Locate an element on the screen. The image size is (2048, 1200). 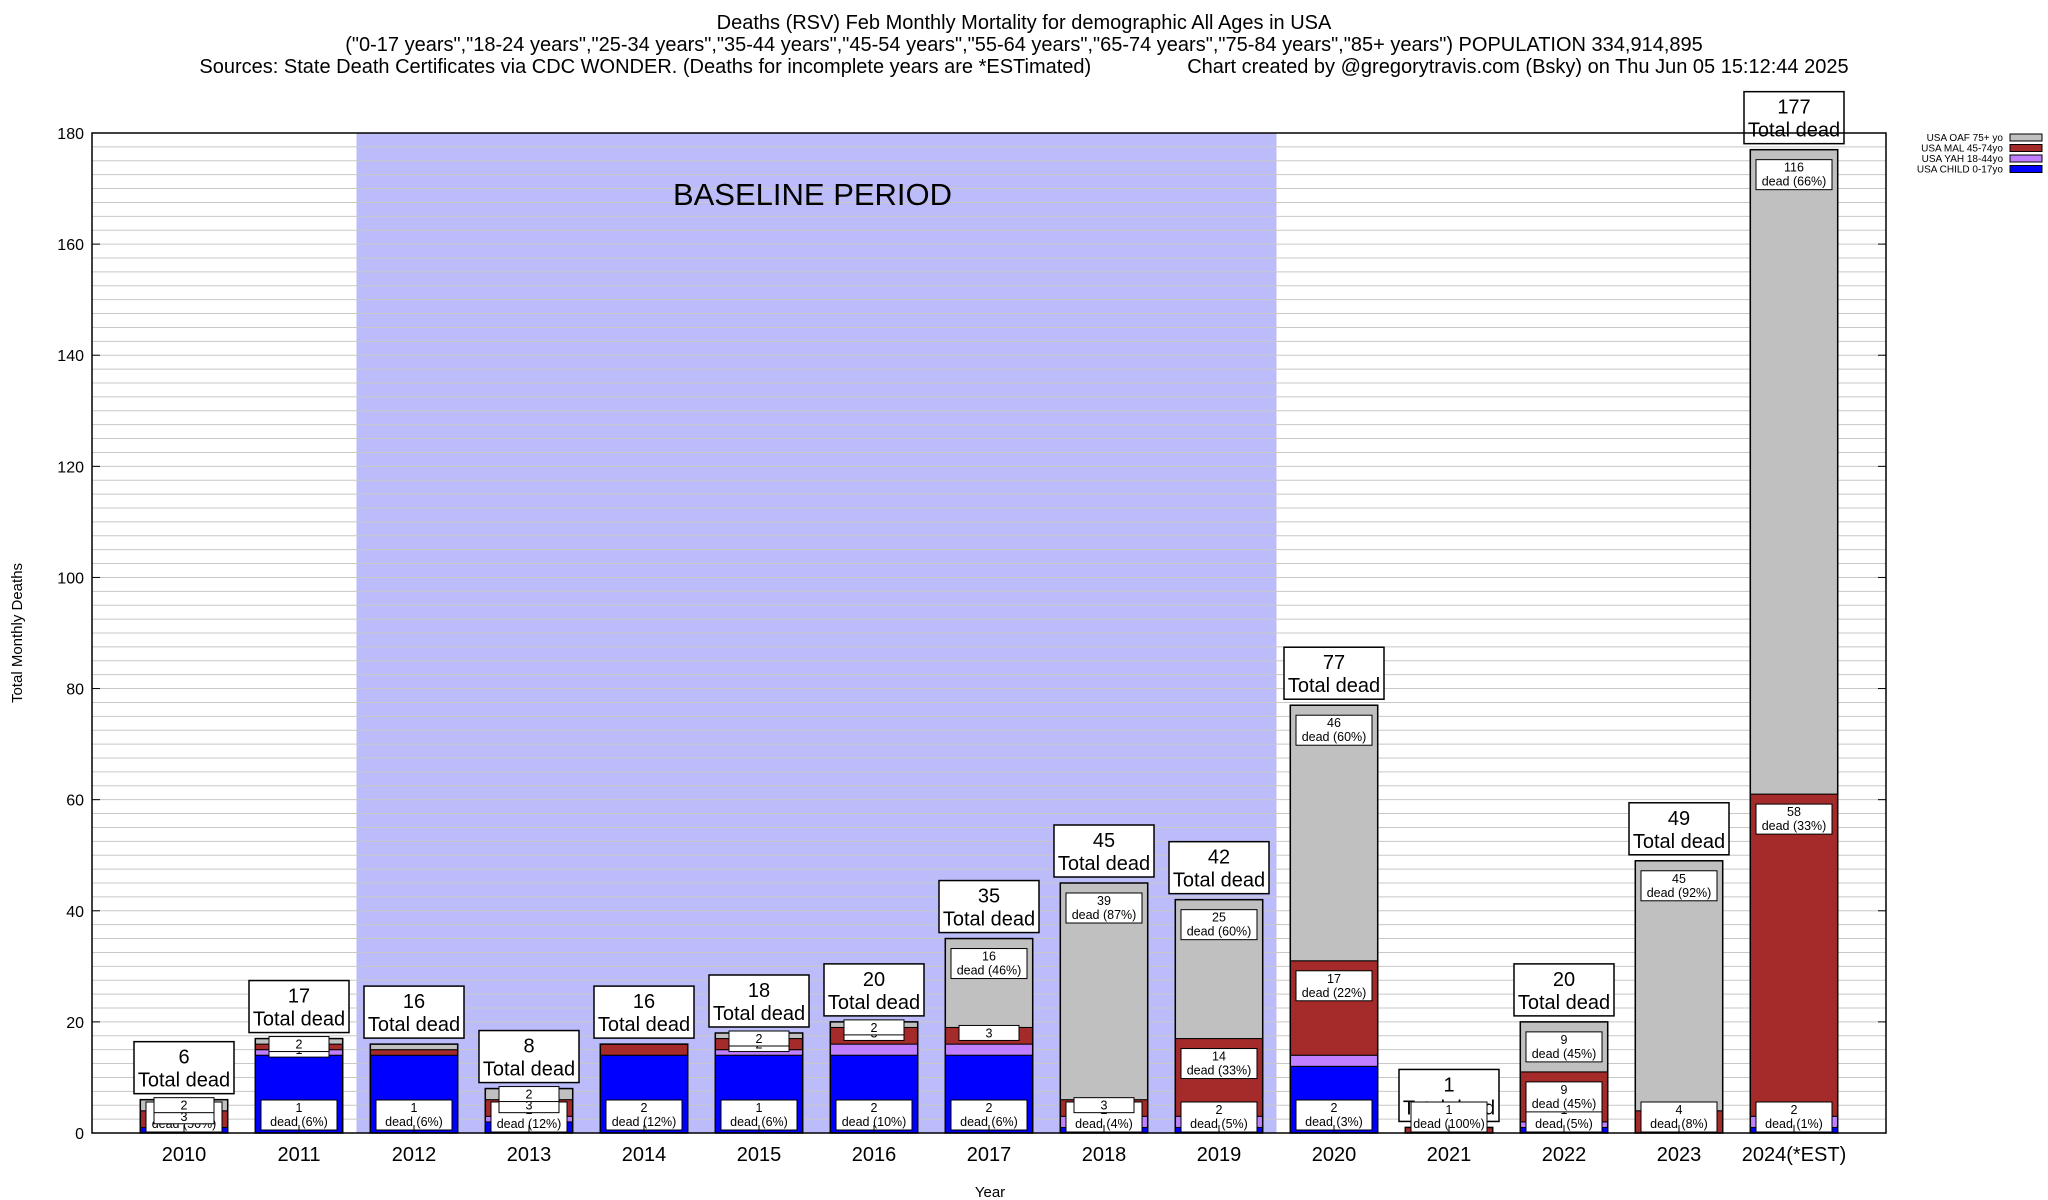
segment-percent-label: dead (12%) is located at coordinates (644, 1122).